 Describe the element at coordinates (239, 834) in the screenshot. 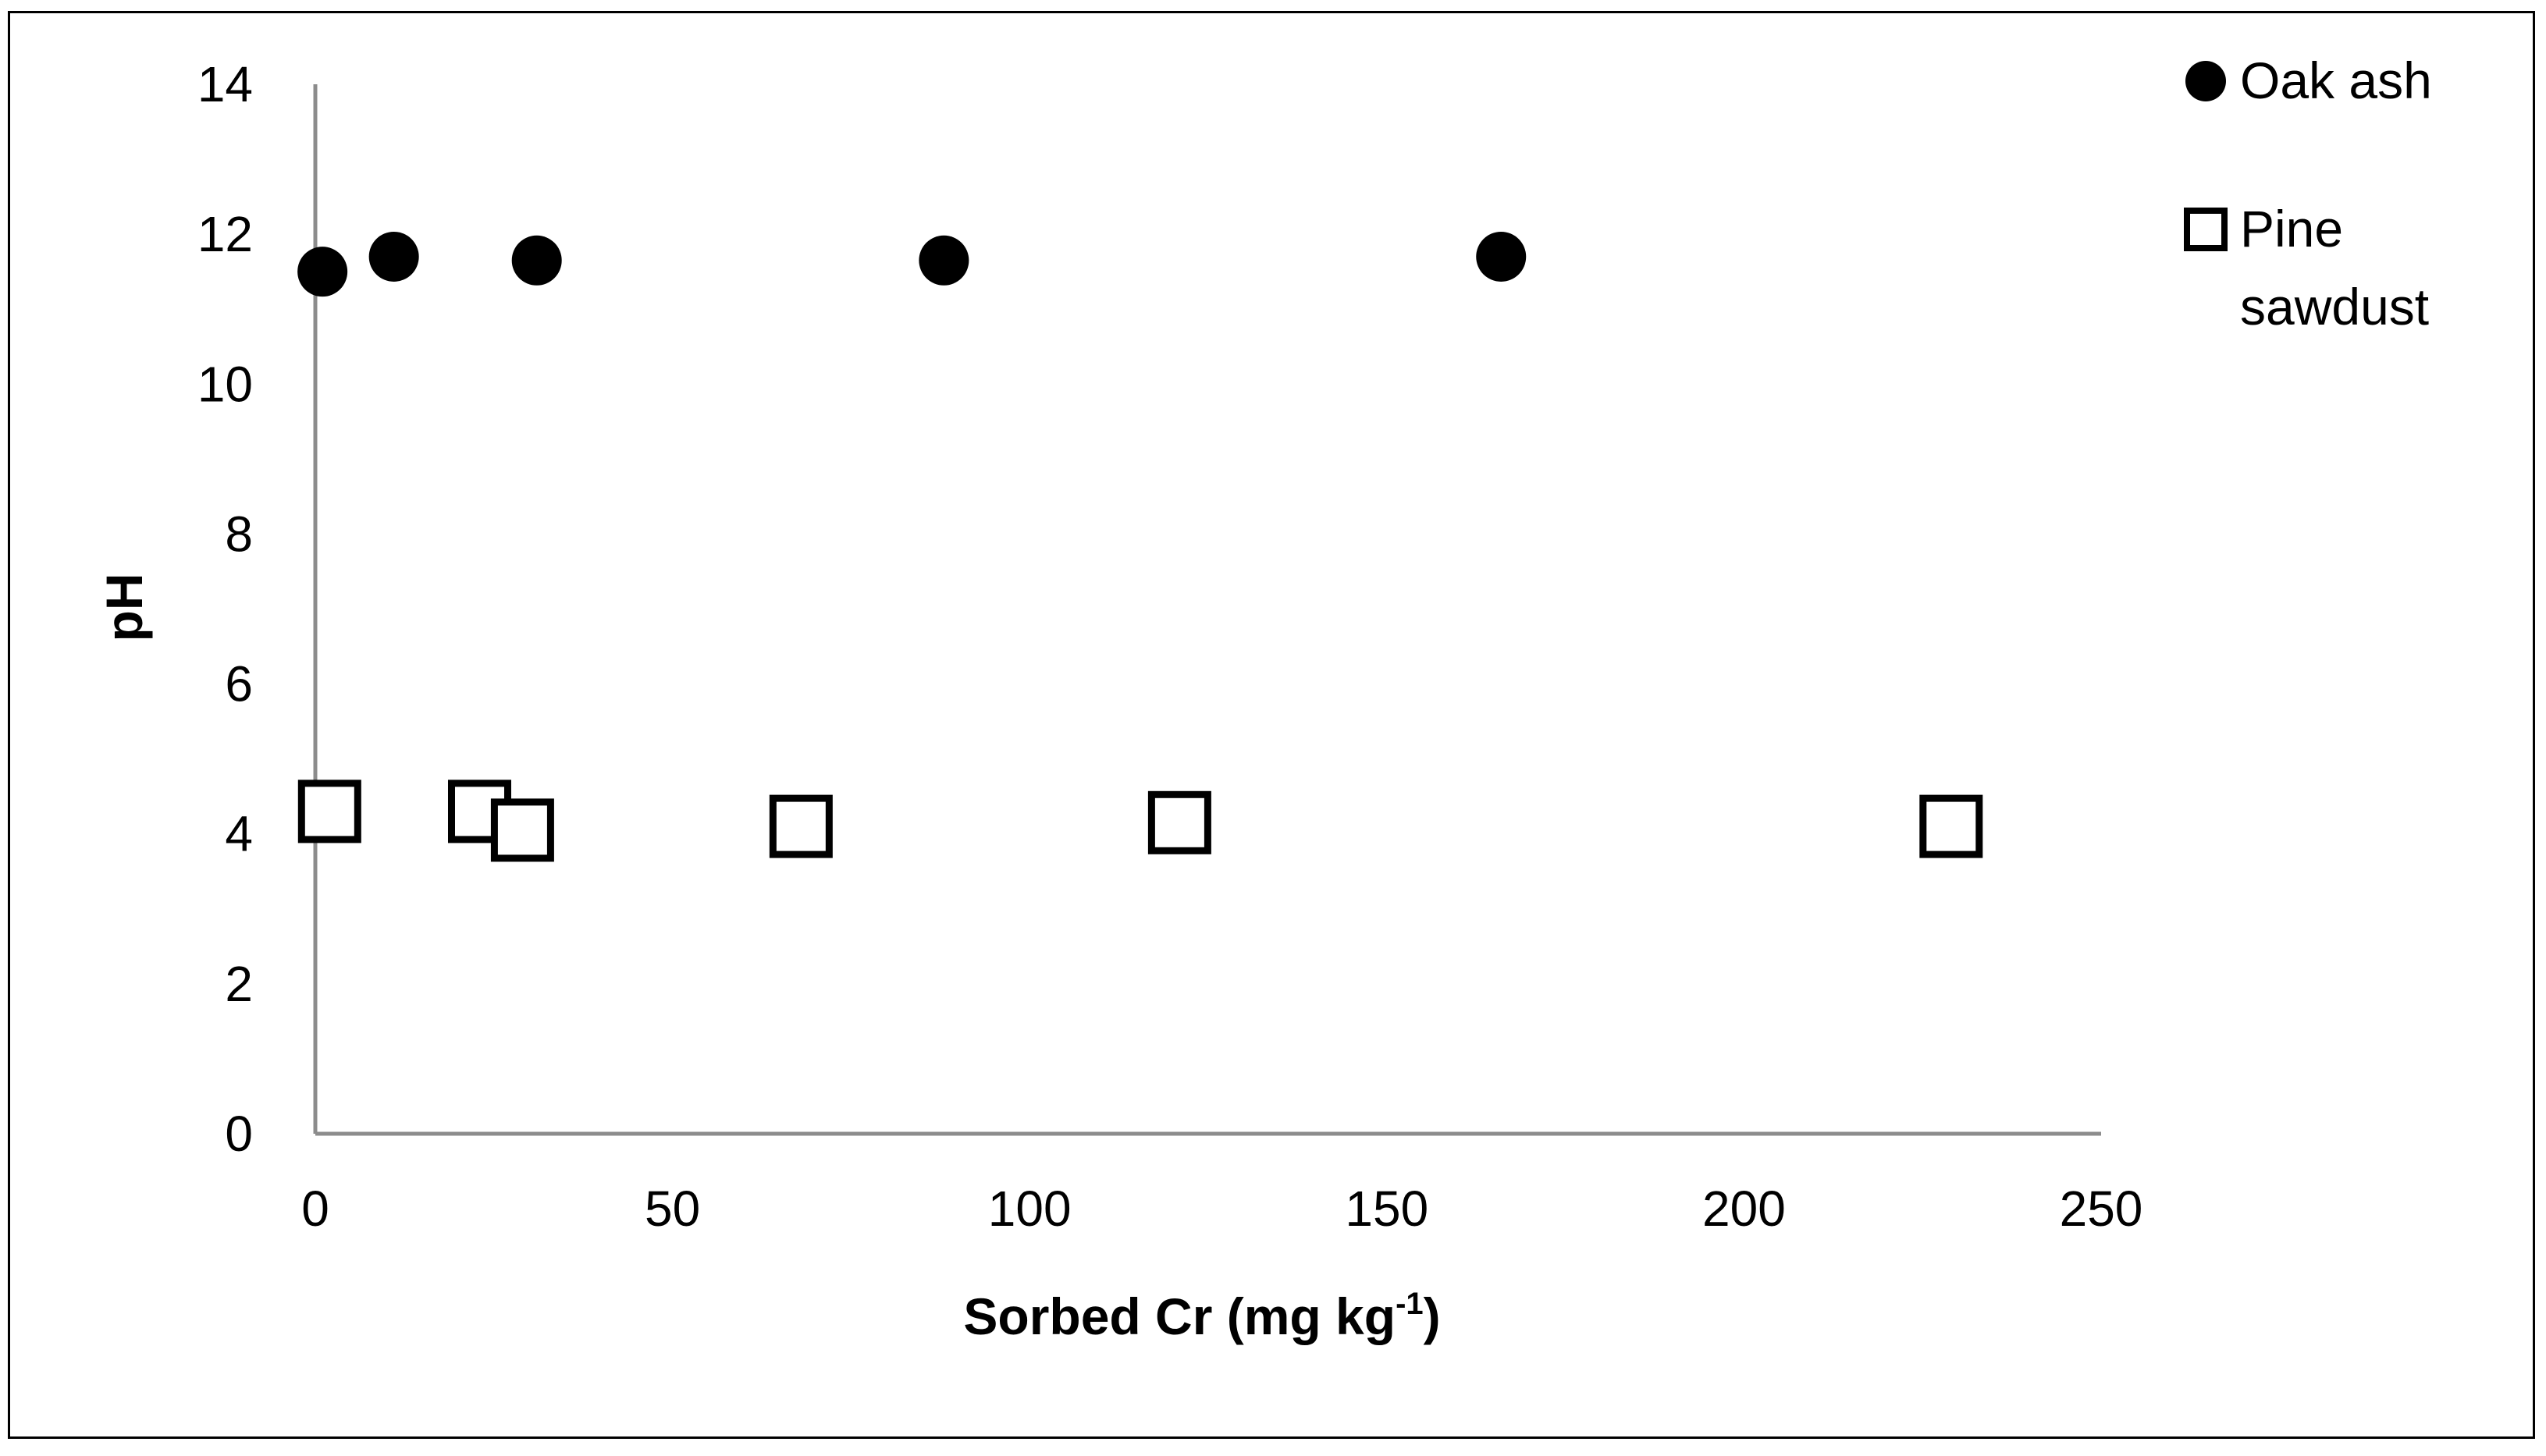

I see `y-tick-label: 4` at that location.